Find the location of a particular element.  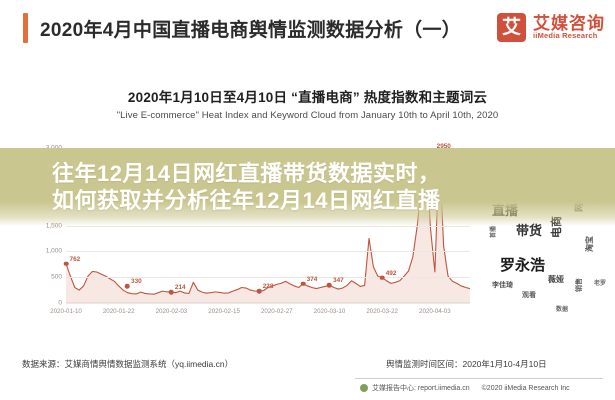

globe-icon is located at coordinates (364, 388).